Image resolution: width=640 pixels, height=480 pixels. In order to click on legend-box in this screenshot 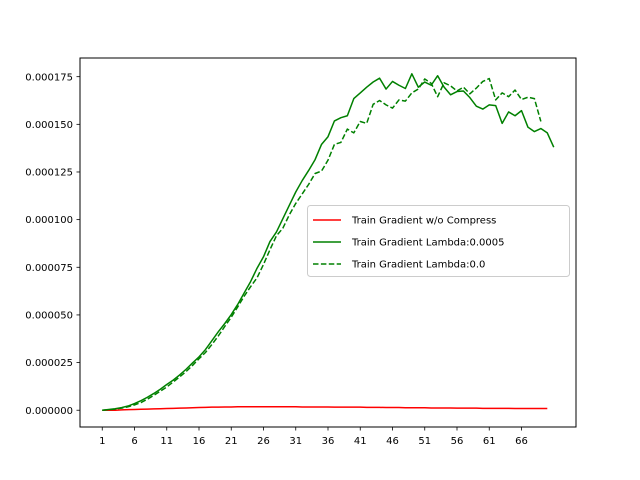, I will do `click(438, 241)`.